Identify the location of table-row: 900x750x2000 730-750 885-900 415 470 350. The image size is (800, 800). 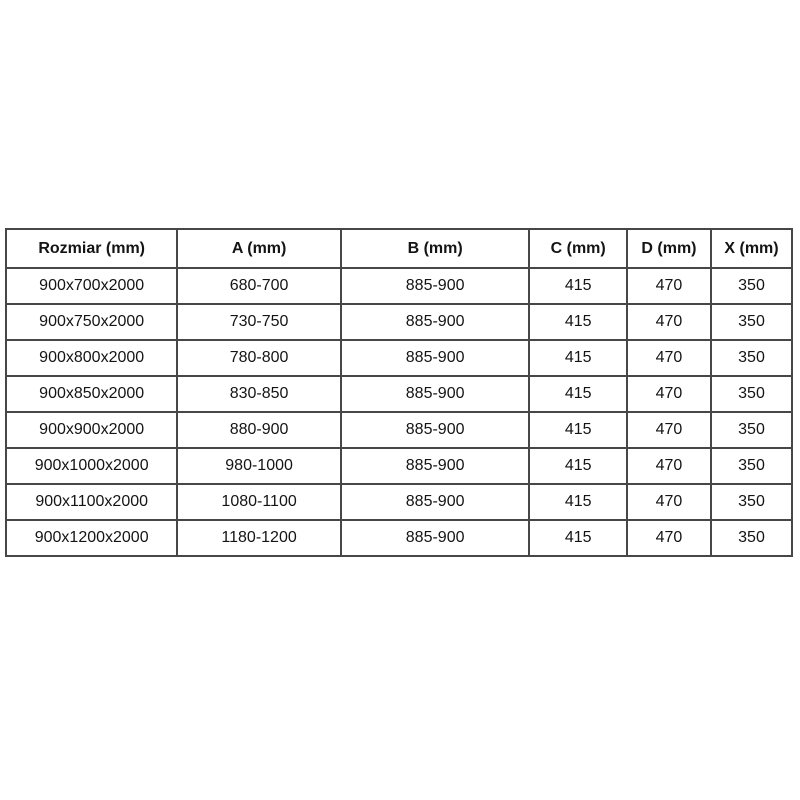
(398, 322).